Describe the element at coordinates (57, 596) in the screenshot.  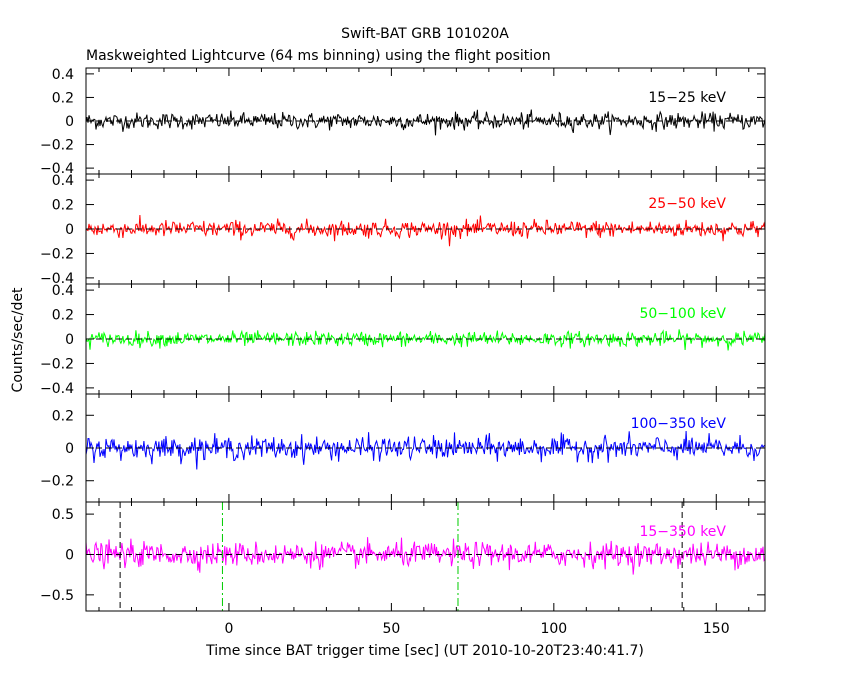
I see `y-tick-label-4-0: −0.5` at that location.